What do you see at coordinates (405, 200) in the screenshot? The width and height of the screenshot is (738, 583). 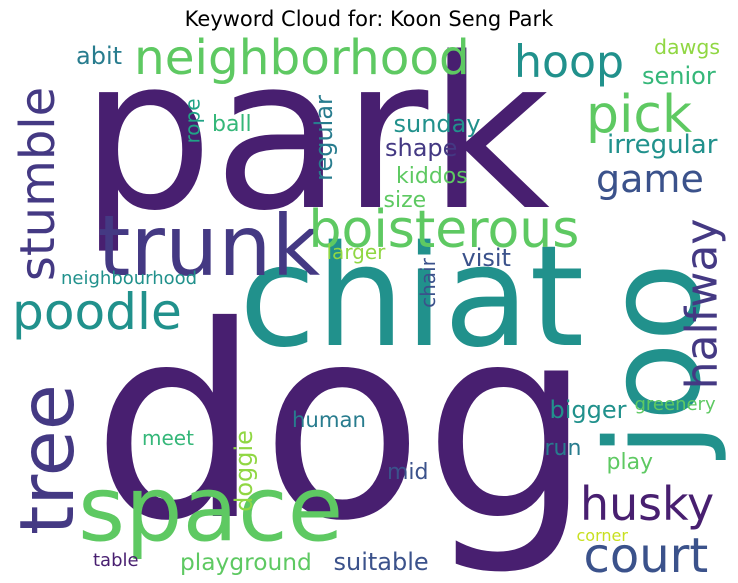 I see `word-size: size` at bounding box center [405, 200].